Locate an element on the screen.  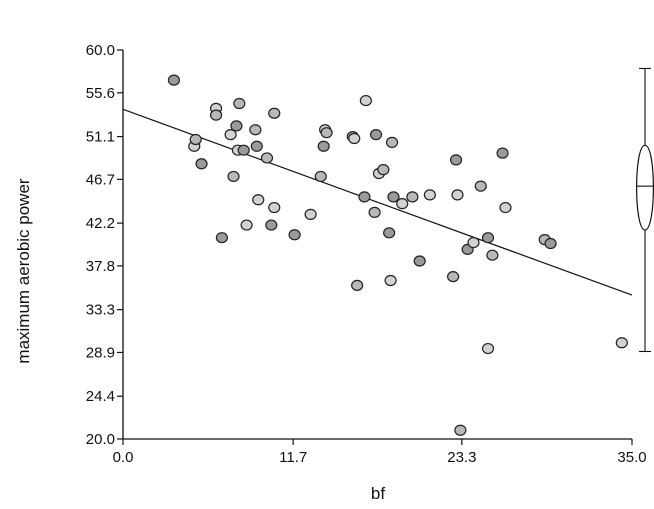
y-tick-label: 20.0 is located at coordinates (100, 439).